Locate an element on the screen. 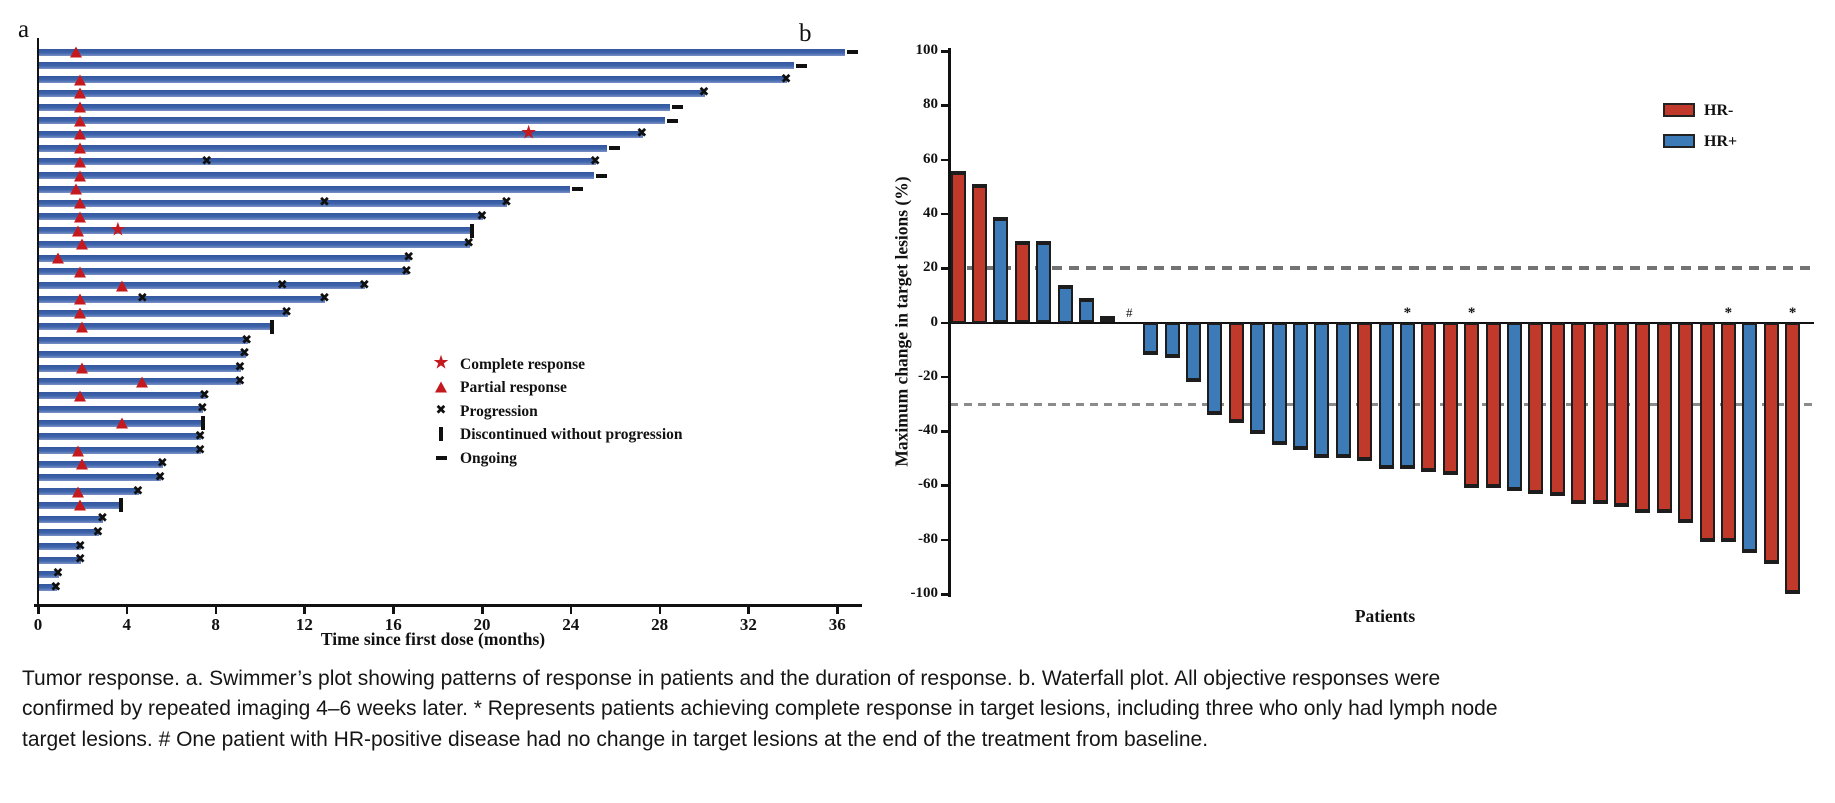 The height and width of the screenshot is (803, 1835). swimmer-x-tick-label: 12 is located at coordinates (304, 624).